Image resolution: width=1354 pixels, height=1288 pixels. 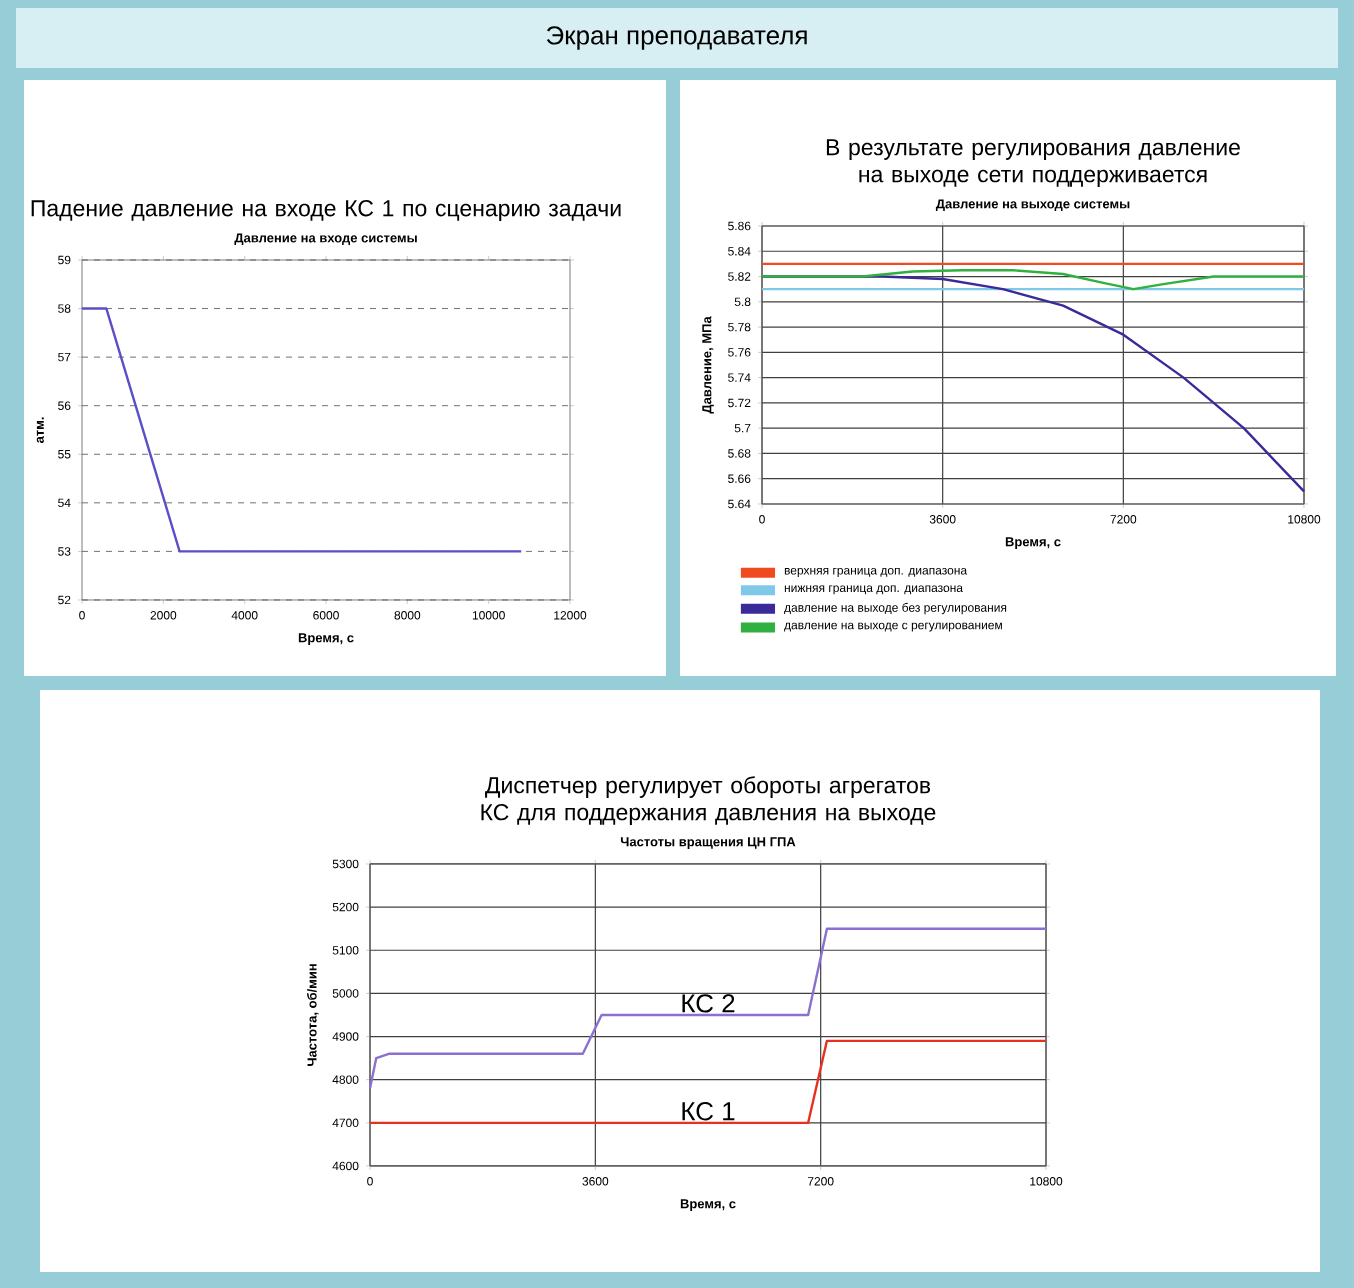 What do you see at coordinates (1033, 163) in the screenshot?
I see `chart-title: В результате регулирования давление на выходе сети поддерживается` at bounding box center [1033, 163].